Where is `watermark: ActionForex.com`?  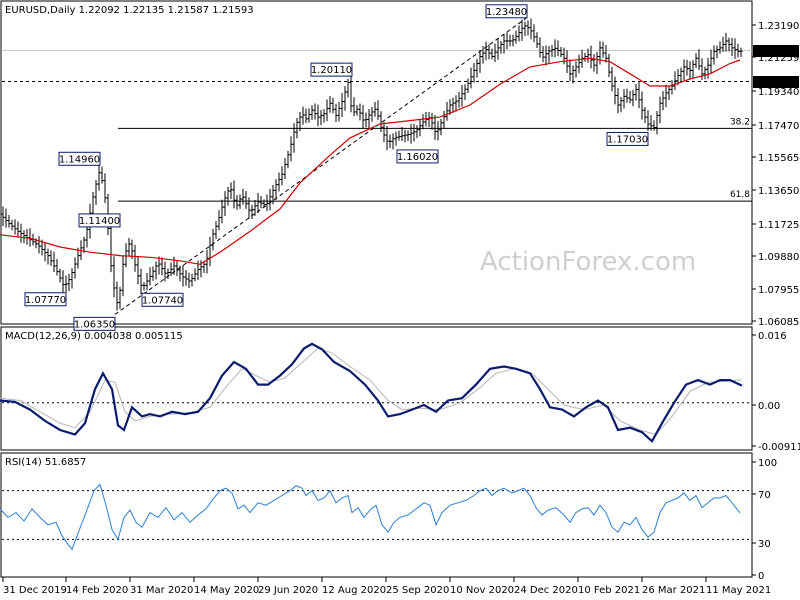 watermark: ActionForex.com is located at coordinates (588, 262).